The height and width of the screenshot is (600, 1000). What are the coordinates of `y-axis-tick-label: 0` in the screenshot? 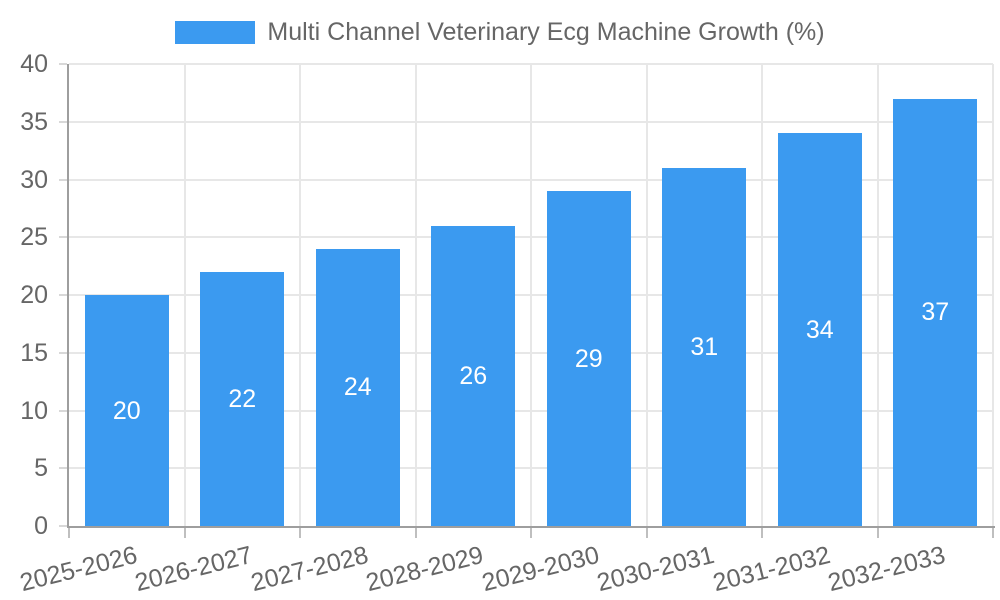 It's located at (41, 526).